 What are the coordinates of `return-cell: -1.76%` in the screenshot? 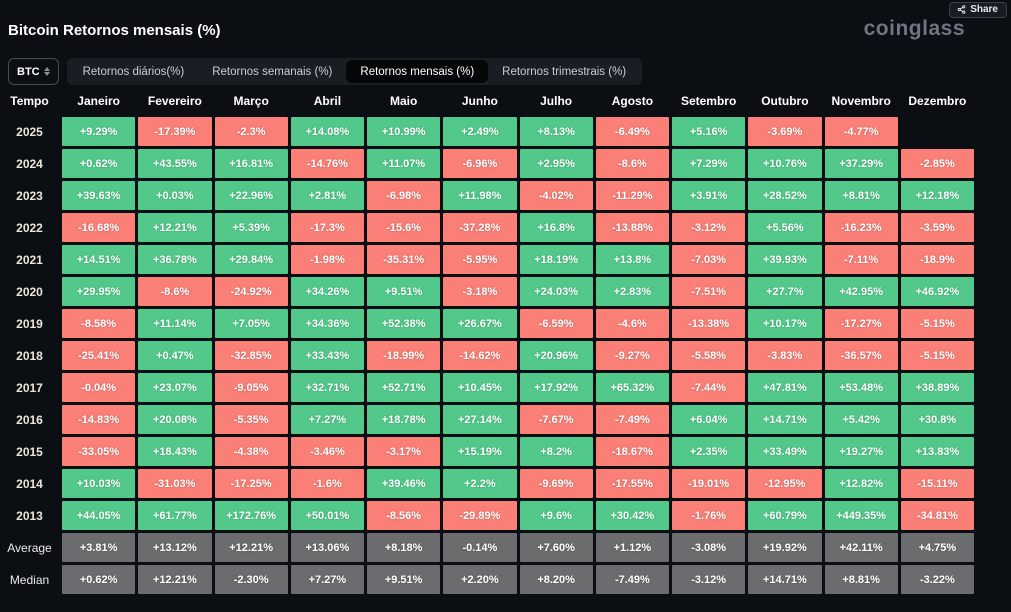 It's located at (709, 515).